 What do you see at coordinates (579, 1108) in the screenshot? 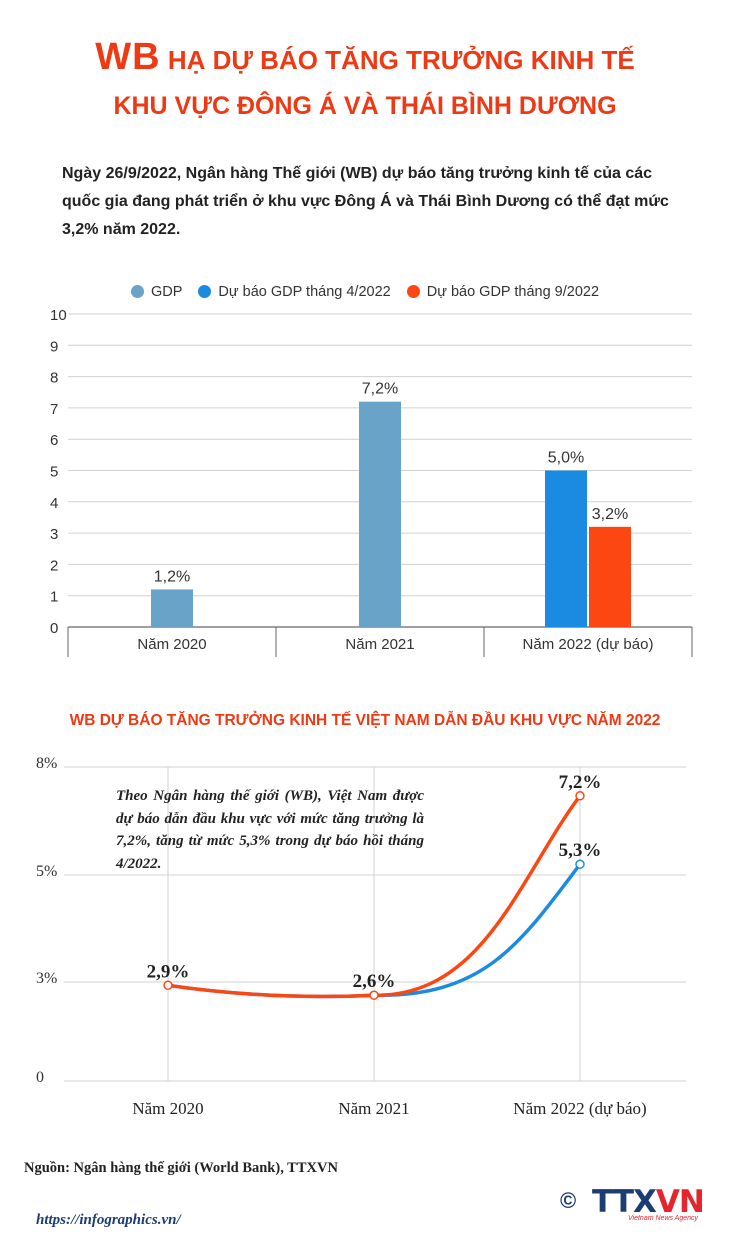
I see `line-x-label: Năm 2022 (dự báo)` at bounding box center [579, 1108].